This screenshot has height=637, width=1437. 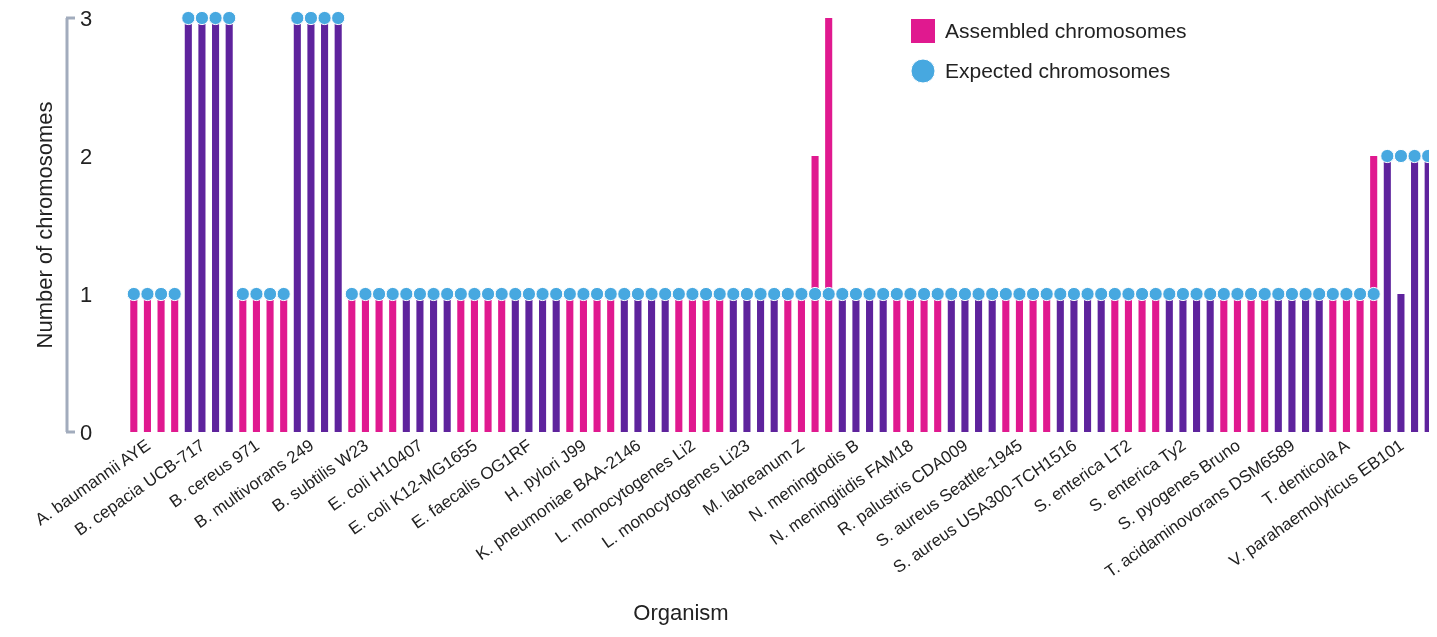 I want to click on bar, so click(x=1401, y=363).